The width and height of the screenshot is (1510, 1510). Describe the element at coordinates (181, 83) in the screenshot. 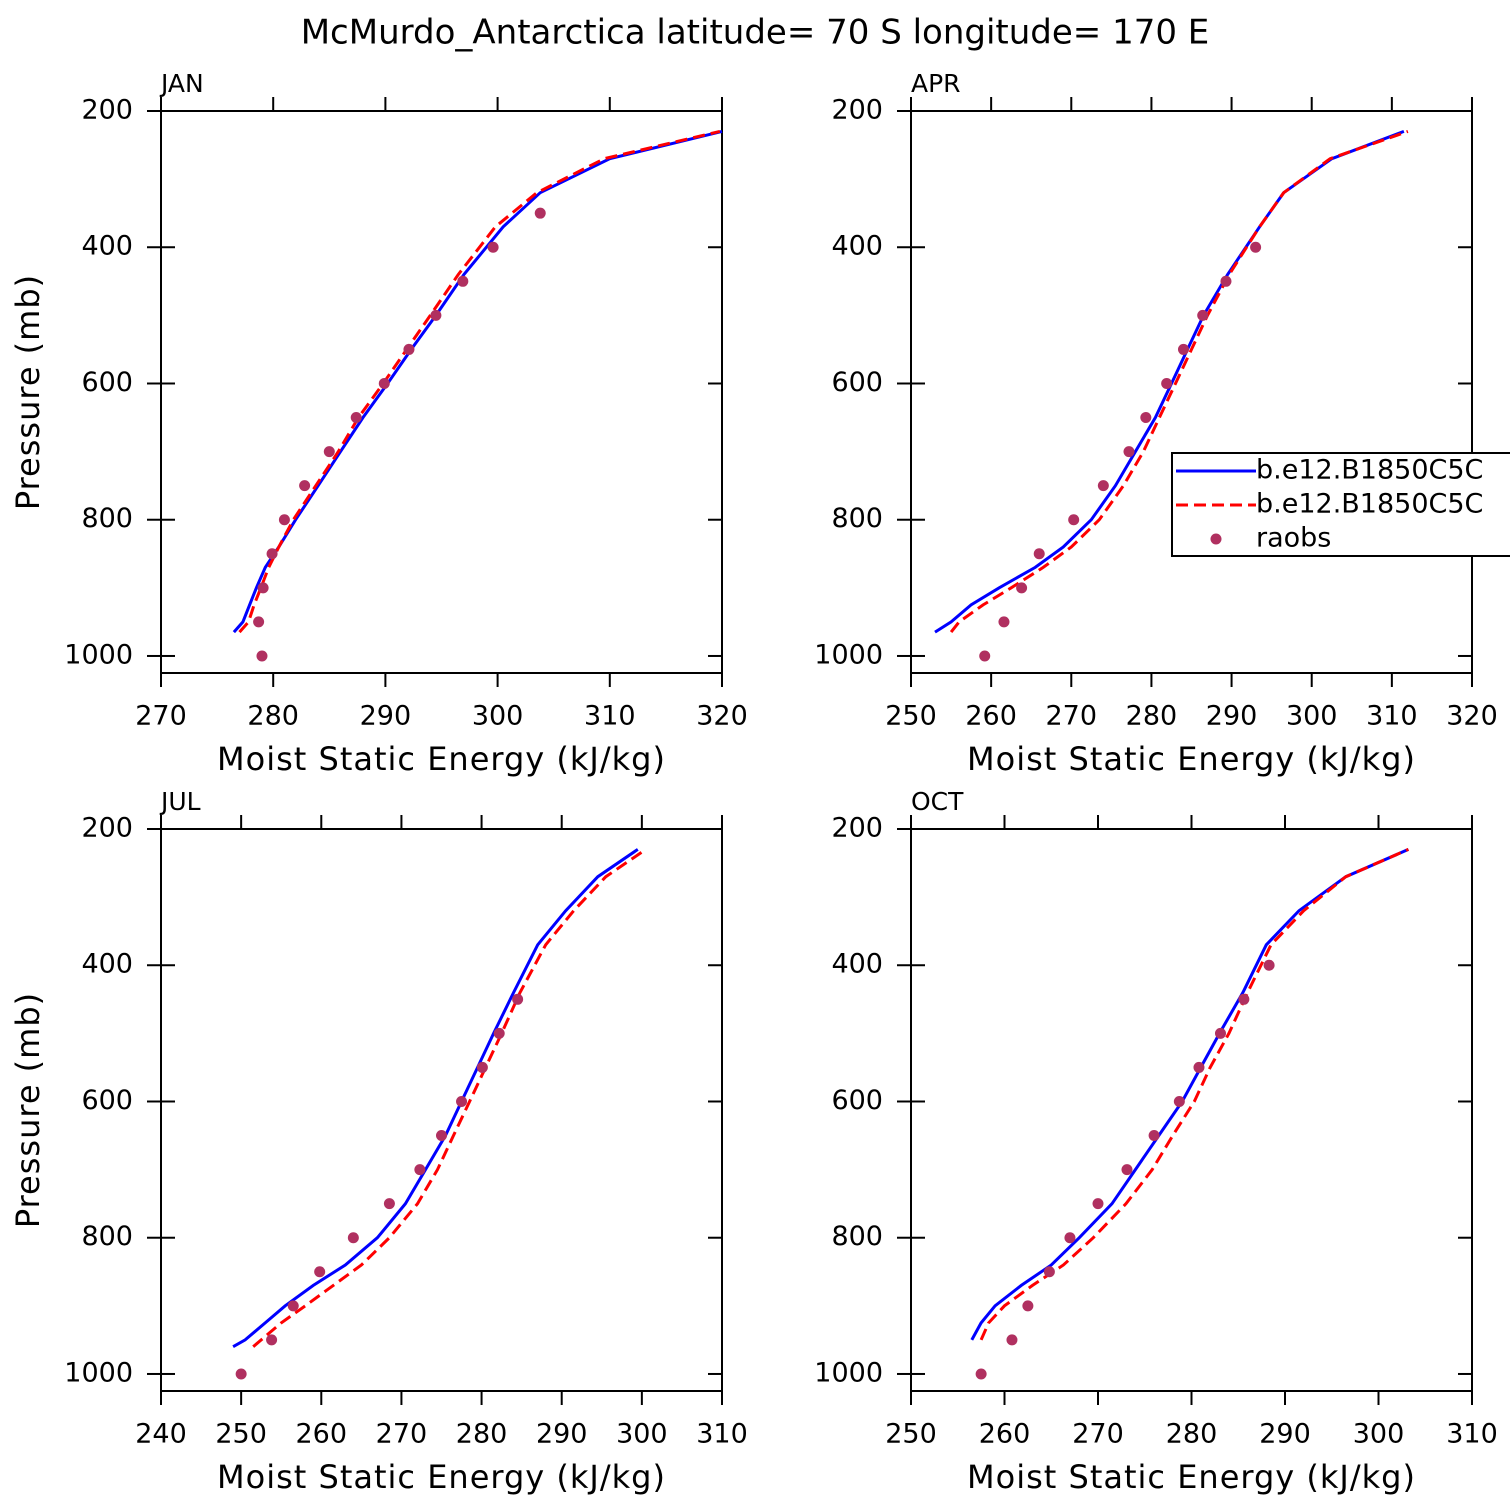

I see `panel-title: JAN` at that location.